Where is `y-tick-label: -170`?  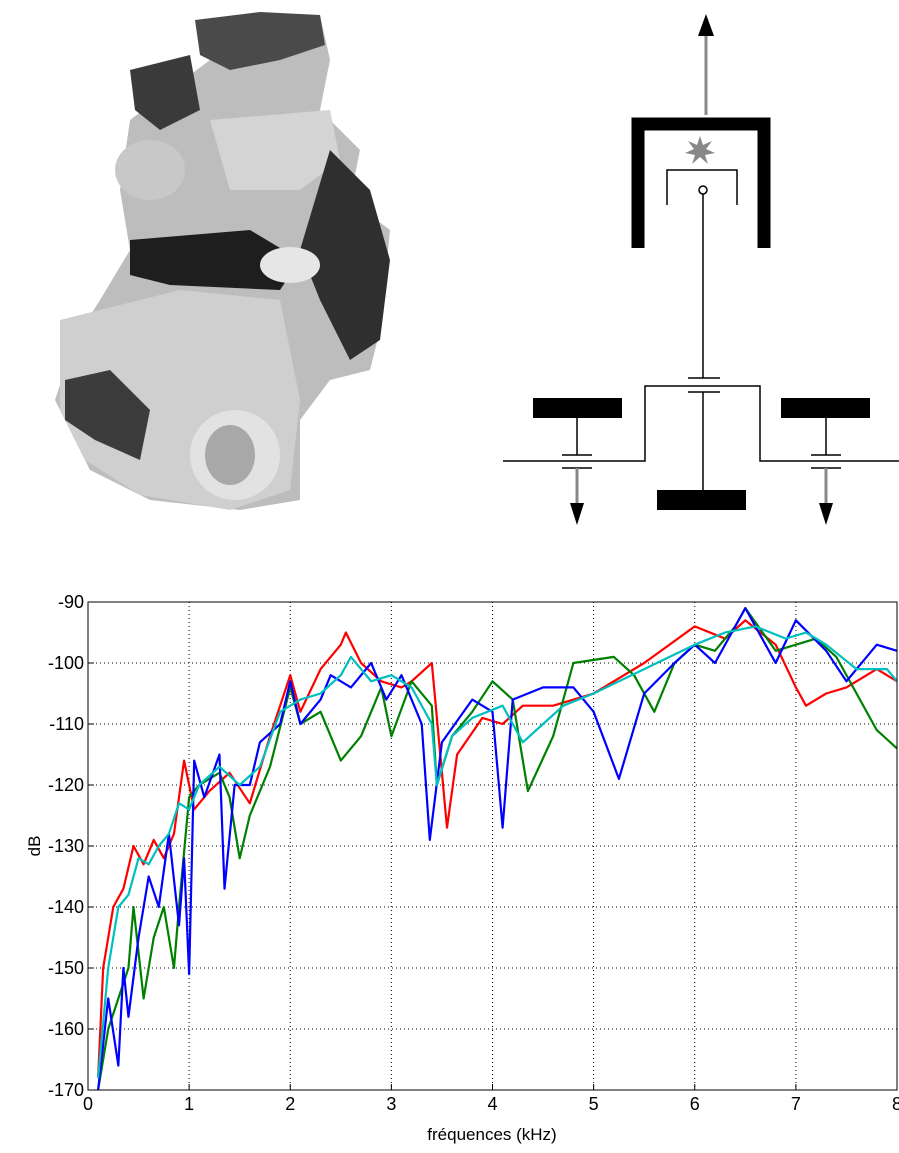
y-tick-label: -170 is located at coordinates (66, 1090).